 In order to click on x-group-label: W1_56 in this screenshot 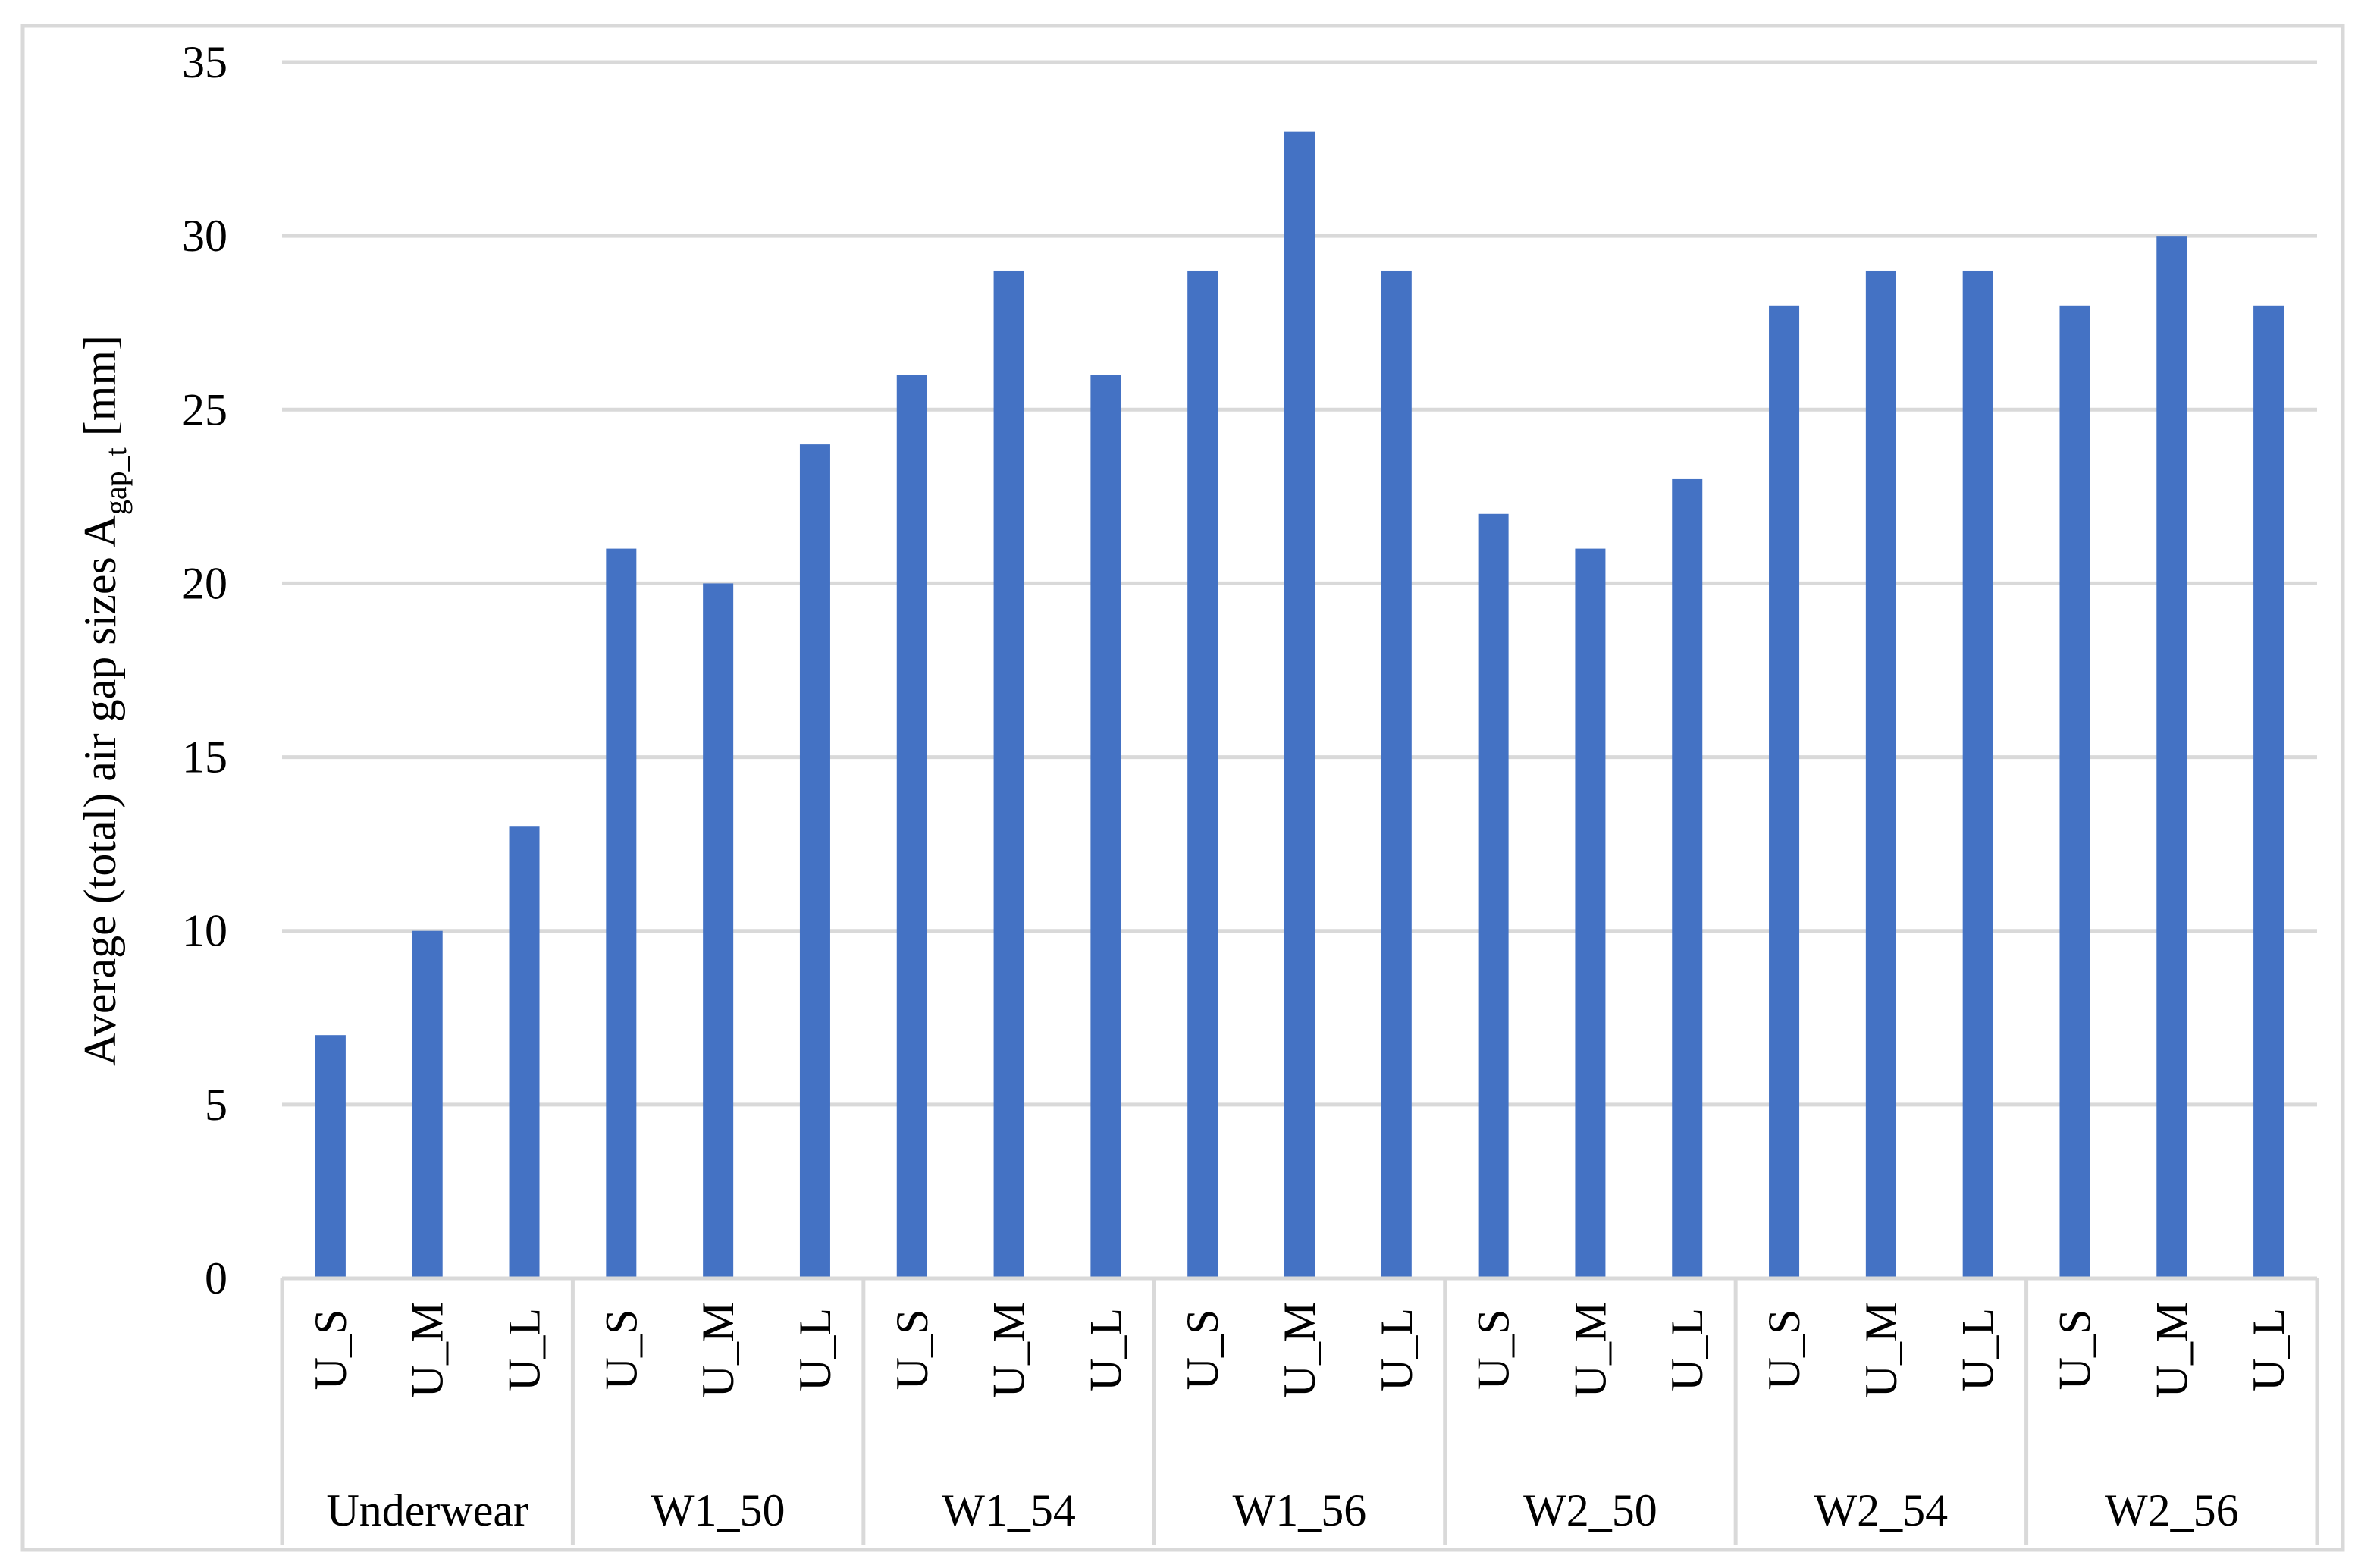, I will do `click(1300, 1510)`.